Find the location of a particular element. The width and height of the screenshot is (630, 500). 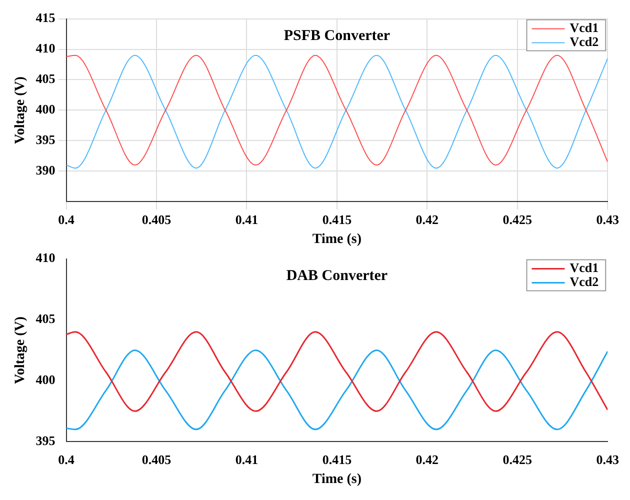

text: PSFB Converter is located at coordinates (337, 36).